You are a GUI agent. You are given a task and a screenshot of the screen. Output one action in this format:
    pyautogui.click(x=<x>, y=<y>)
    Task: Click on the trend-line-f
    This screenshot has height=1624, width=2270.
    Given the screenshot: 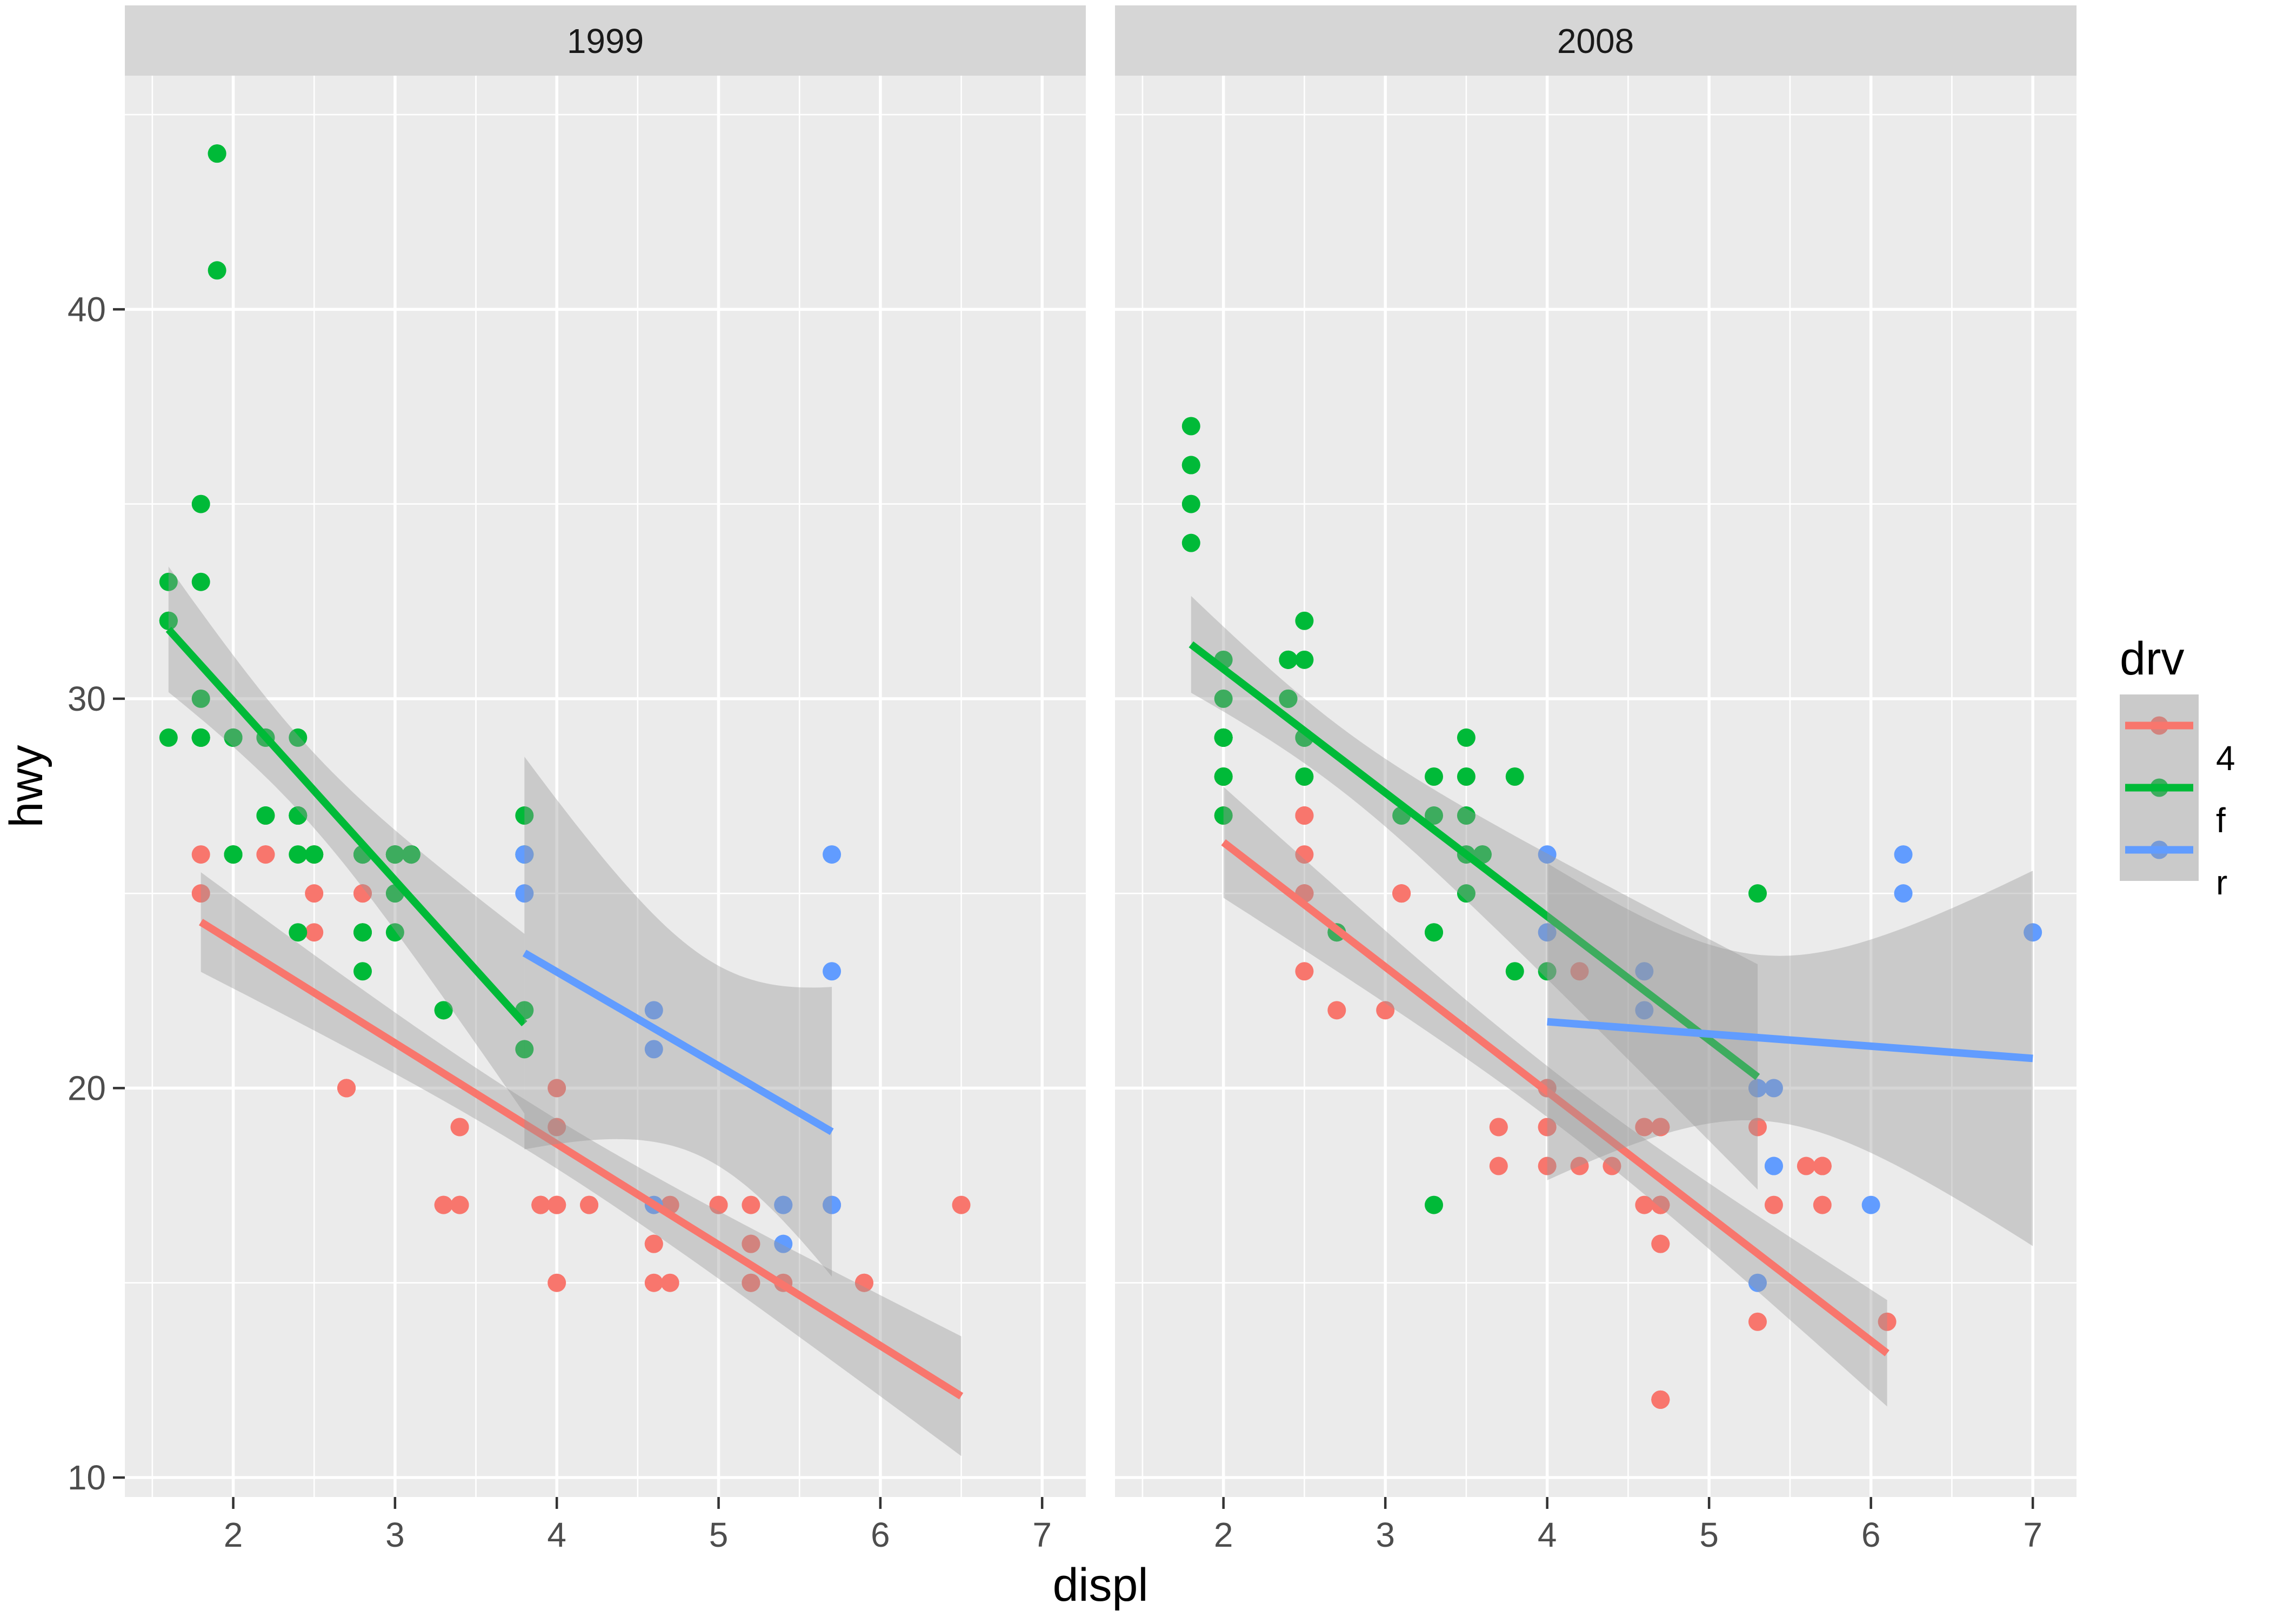 What is the action you would take?
    pyautogui.click(x=1474, y=860)
    